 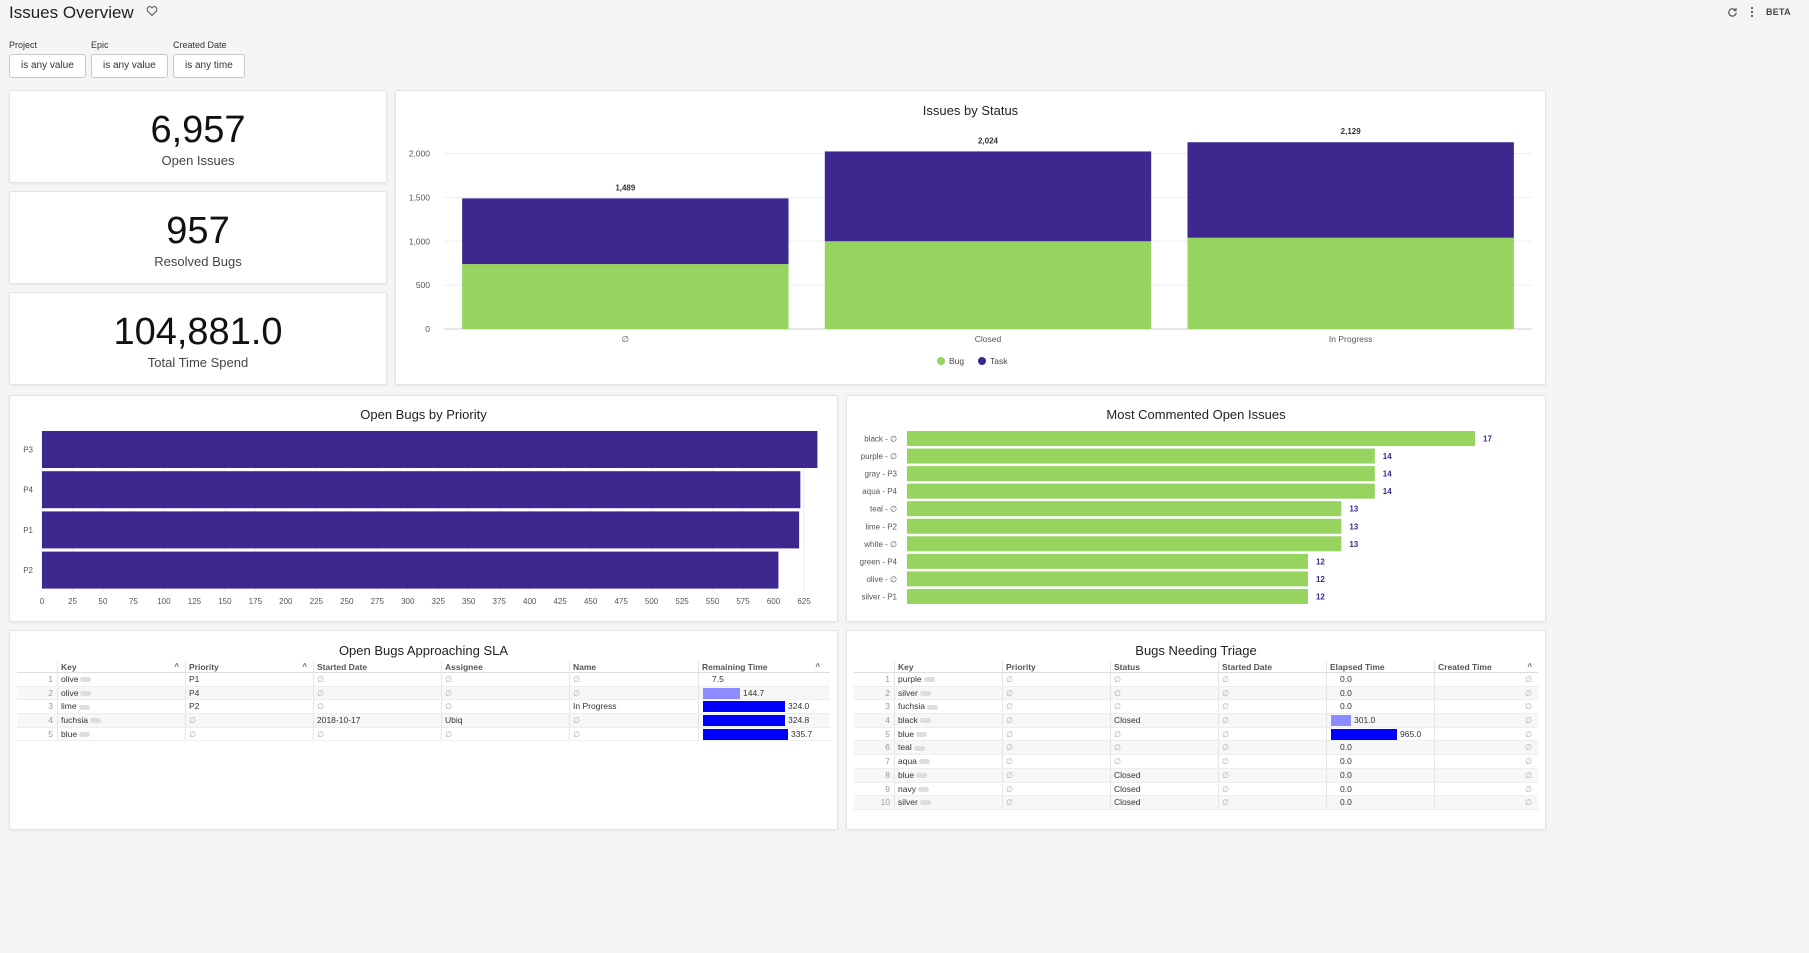 What do you see at coordinates (621, 601) in the screenshot?
I see `x-tick-label: 475` at bounding box center [621, 601].